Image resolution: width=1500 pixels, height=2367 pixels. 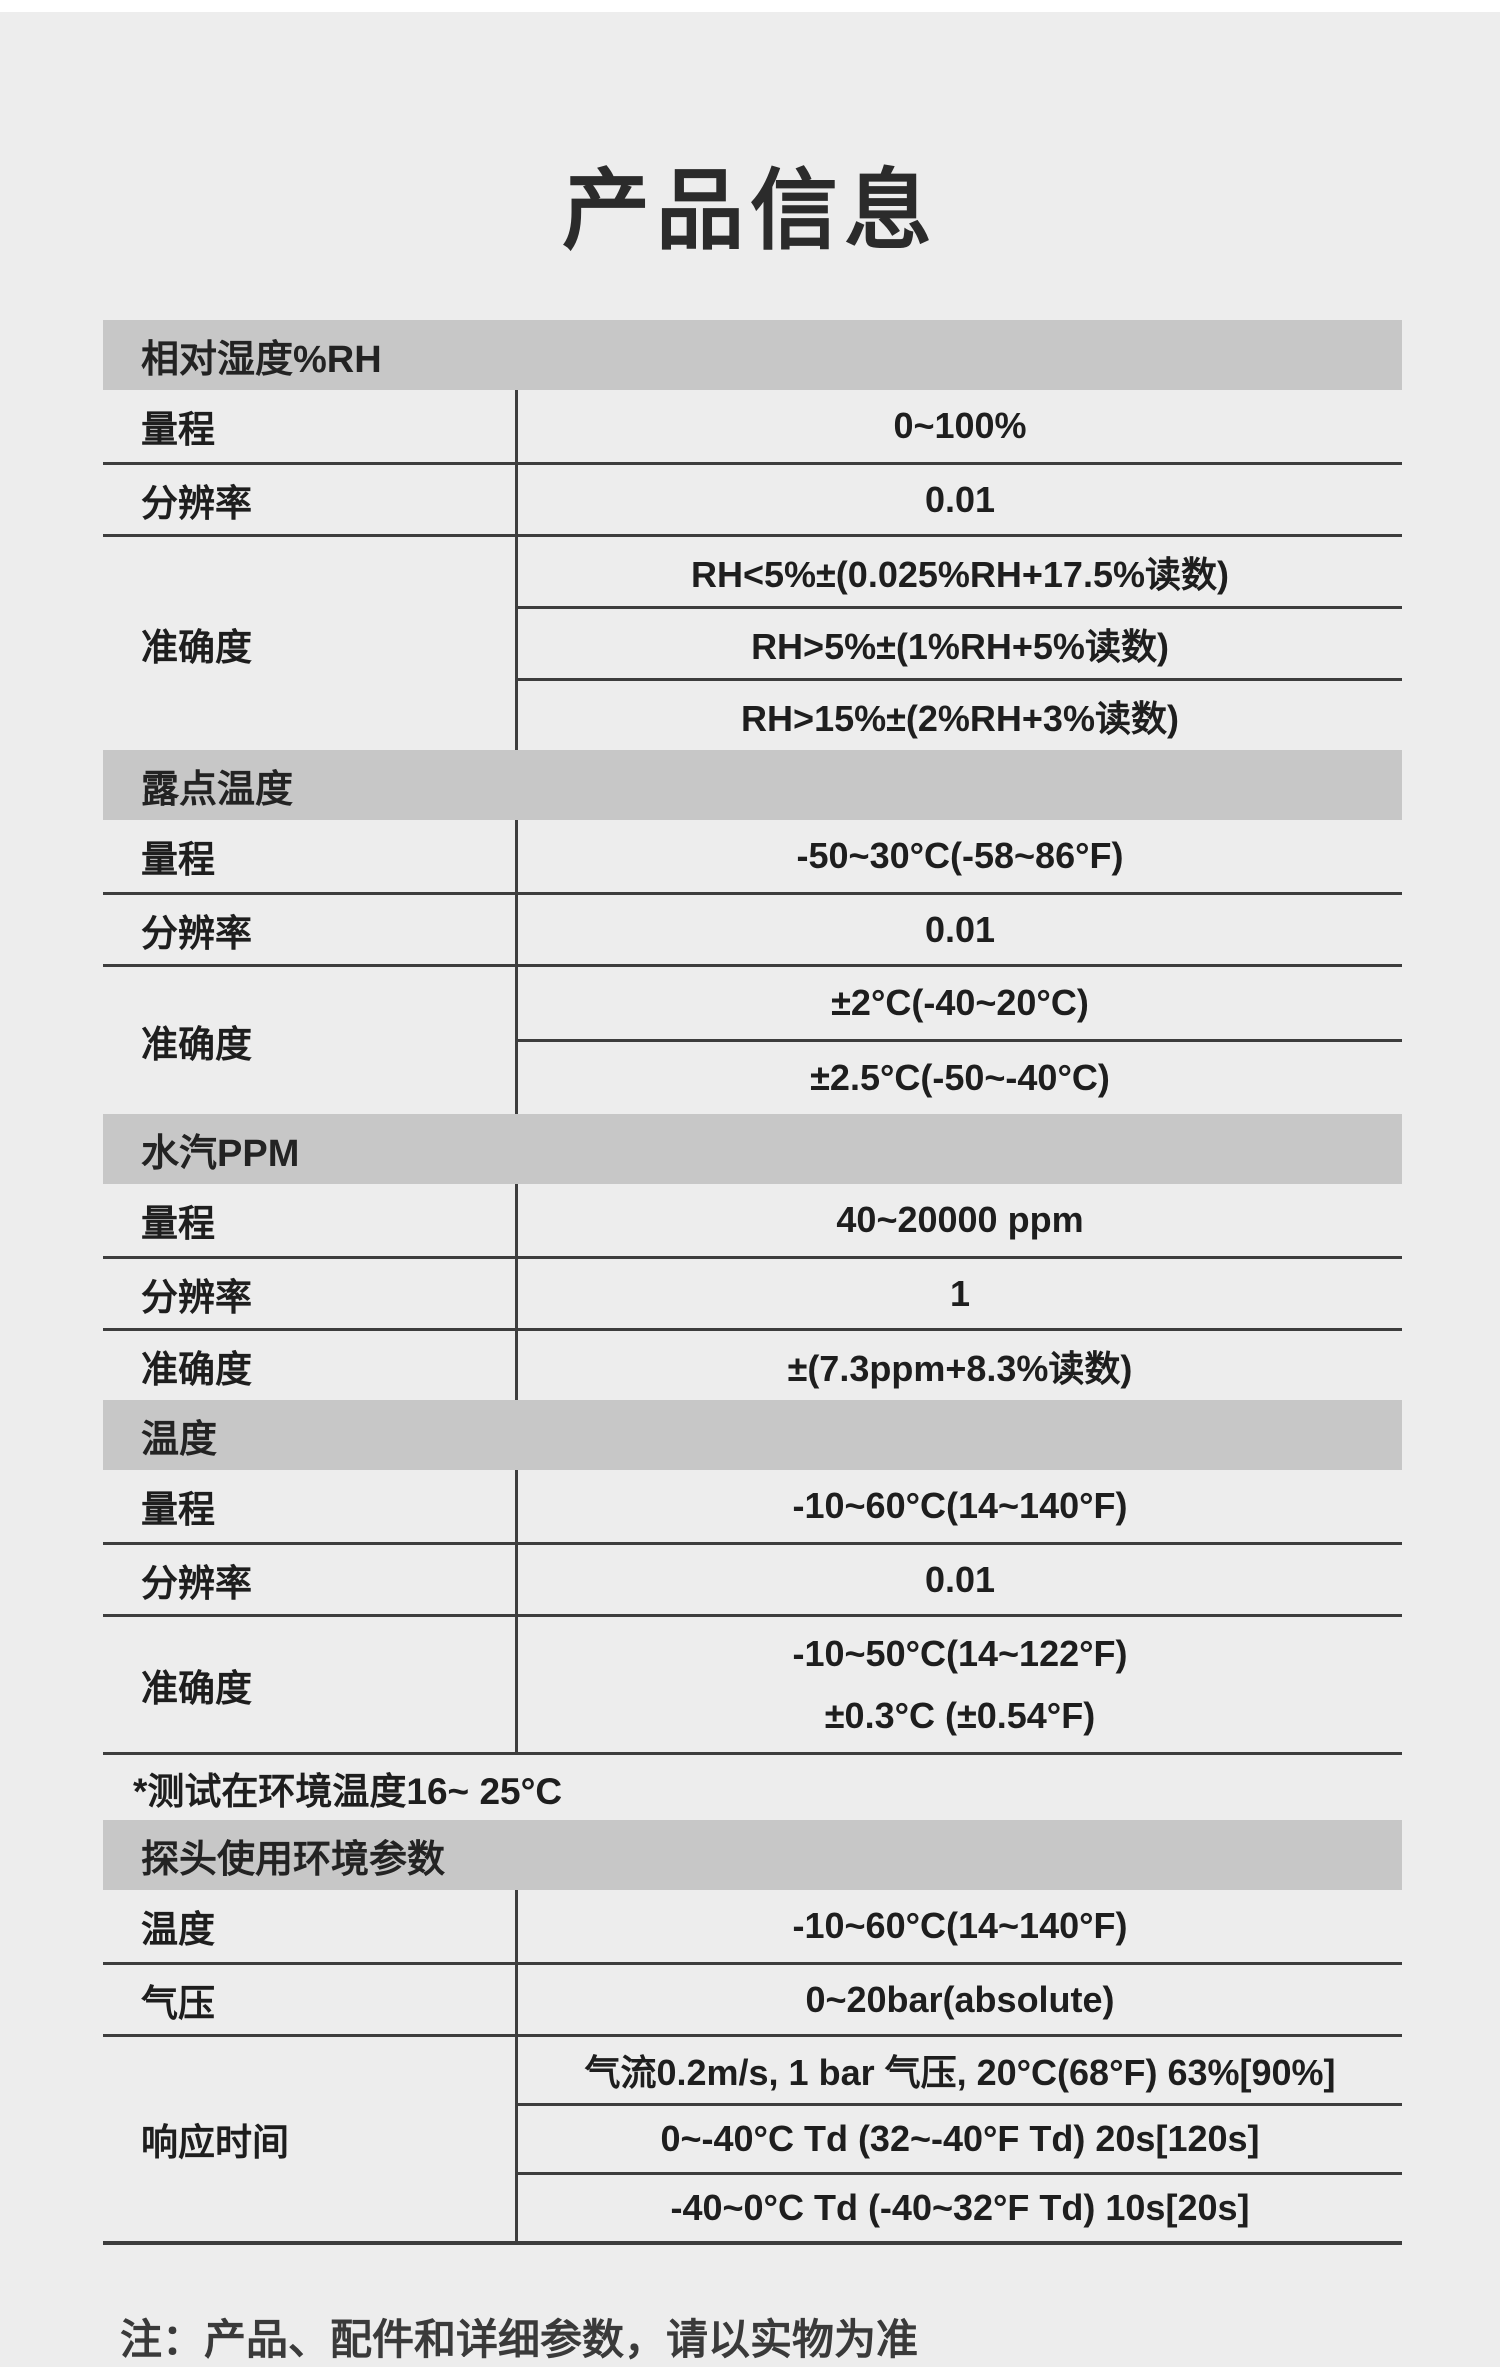 I want to click on row-label: 响应时间, so click(x=310, y=2139).